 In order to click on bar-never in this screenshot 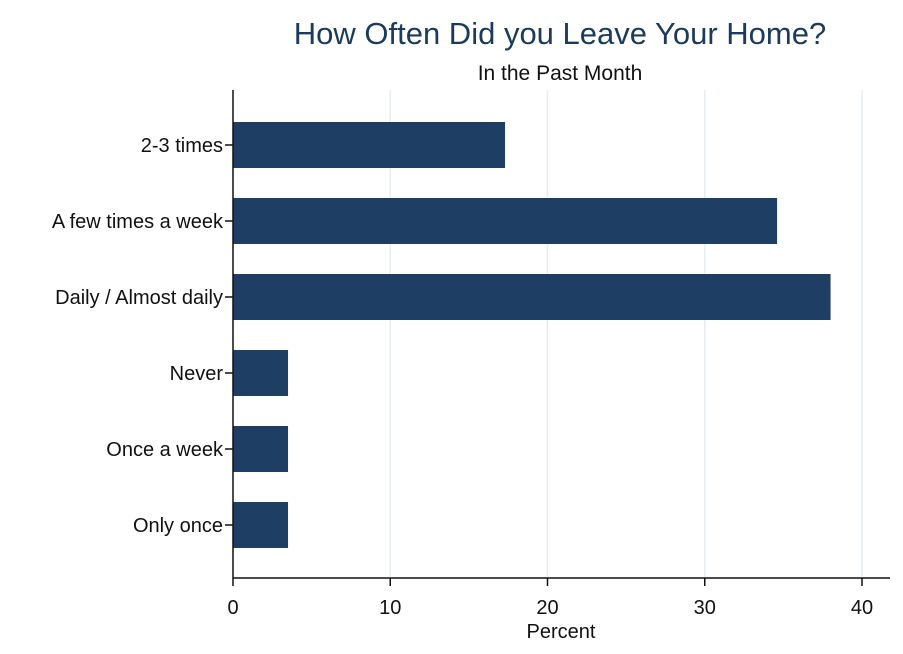, I will do `click(261, 373)`.